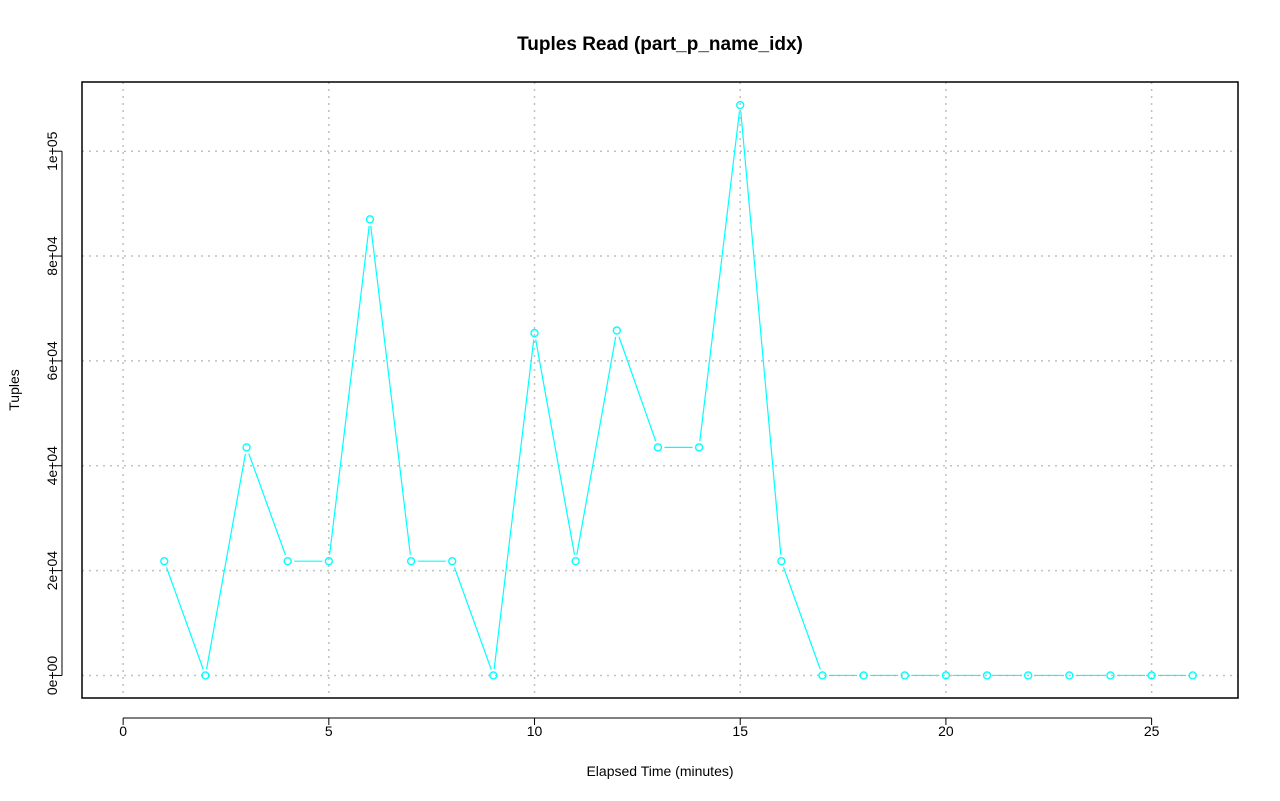 The height and width of the screenshot is (801, 1280). Describe the element at coordinates (659, 771) in the screenshot. I see `x-axis-label: Elapsed Time (minutes)` at that location.